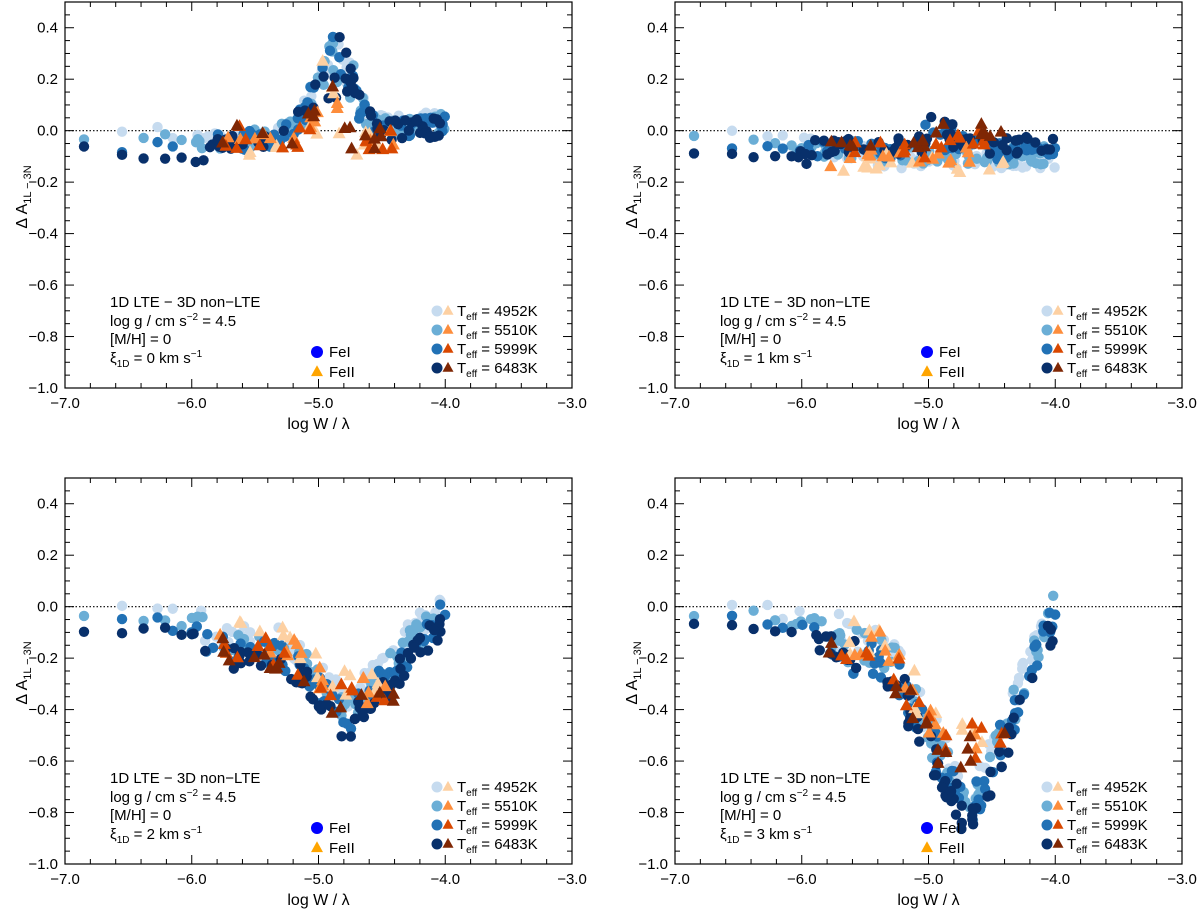 The height and width of the screenshot is (920, 1200). Describe the element at coordinates (47, 555) in the screenshot. I see `y-tick-label: 0.2` at that location.